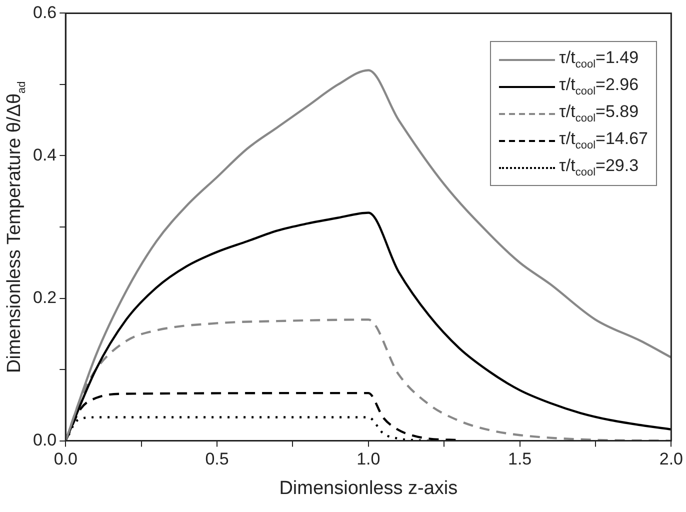 Image resolution: width=686 pixels, height=512 pixels. Describe the element at coordinates (599, 113) in the screenshot. I see `legend-label: τ/t$_{cool}$=5.89` at that location.